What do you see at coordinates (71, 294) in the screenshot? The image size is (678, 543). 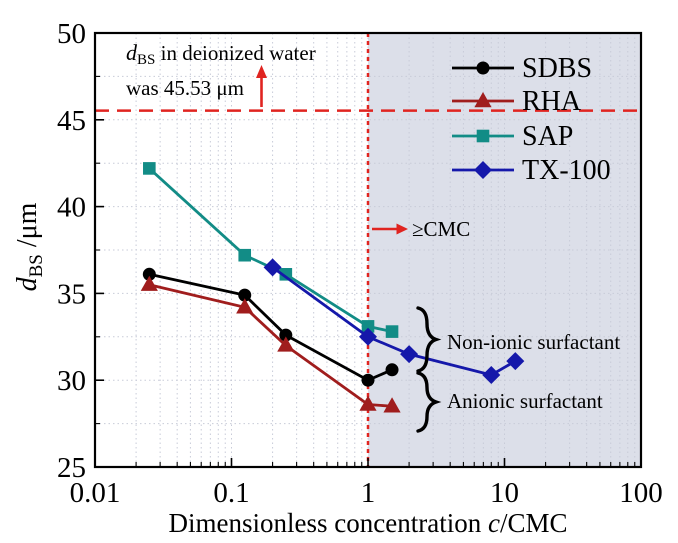 I see `y-tick-label: 35` at bounding box center [71, 294].